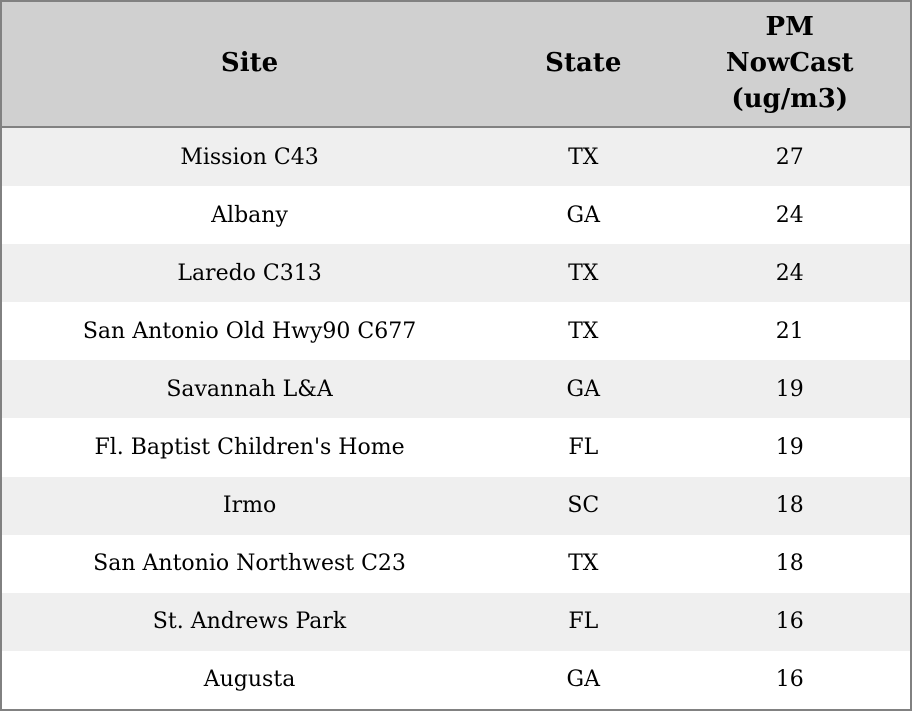 The width and height of the screenshot is (912, 711). Describe the element at coordinates (456, 680) in the screenshot. I see `table-row: Augusta GA 16` at that location.